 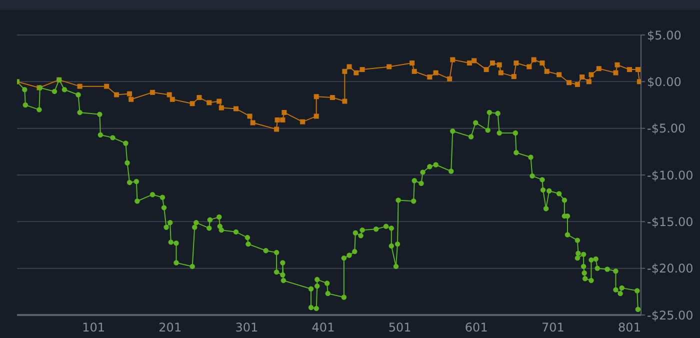 I want to click on x-tick-label: 501, so click(x=400, y=327).